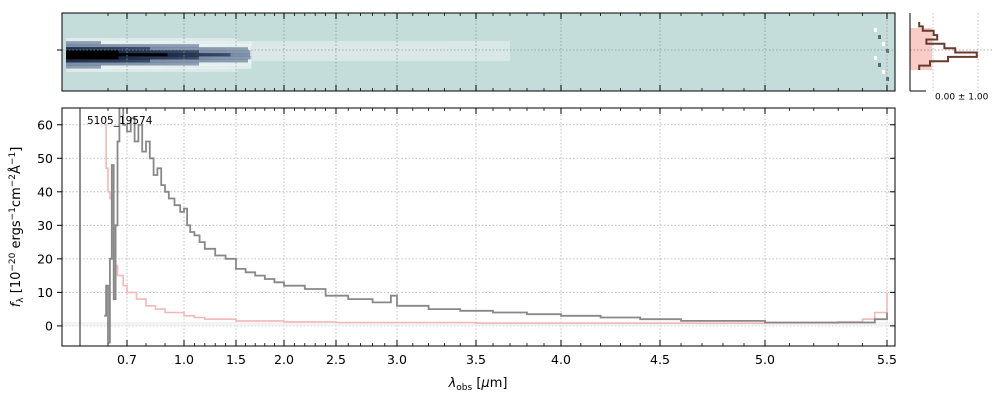 This screenshot has height=400, width=1000. What do you see at coordinates (350, 51) in the screenshot?
I see `spectrum-2d-trace-core` at bounding box center [350, 51].